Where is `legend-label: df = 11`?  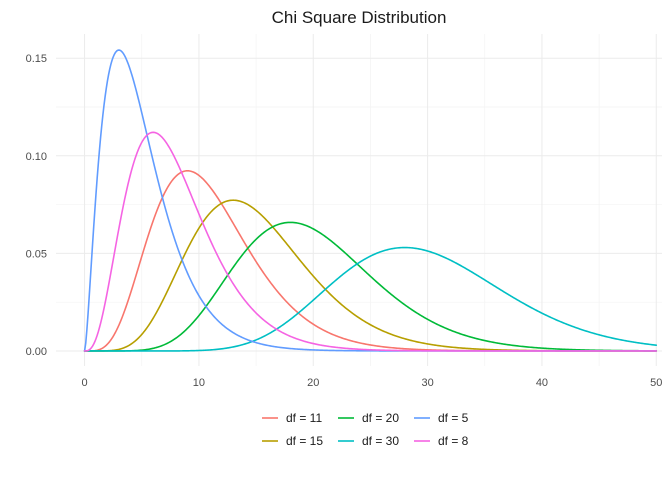
legend-label: df = 11 is located at coordinates (304, 418).